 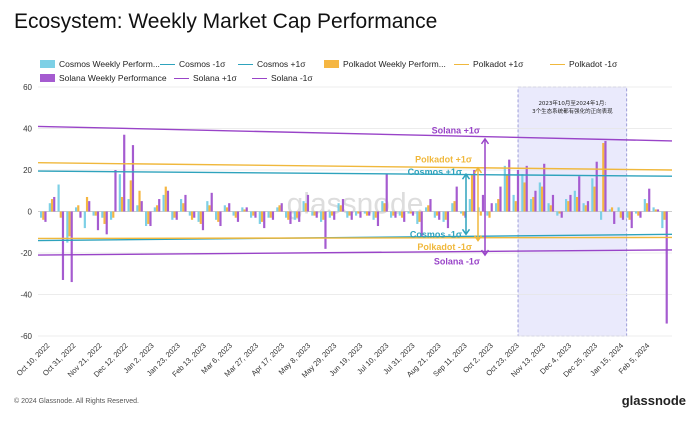 What do you see at coordinates (653, 400) in the screenshot?
I see `brand-logo: glassnode` at bounding box center [653, 400].